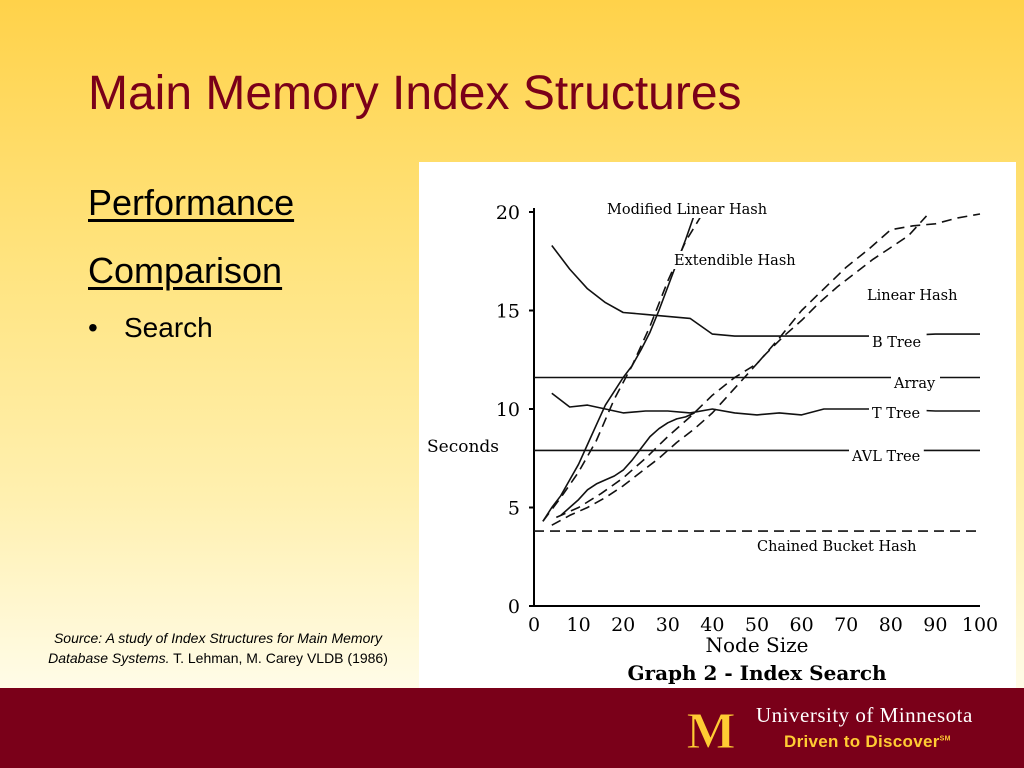  I want to click on y-axis-label: Seconds, so click(463, 447).